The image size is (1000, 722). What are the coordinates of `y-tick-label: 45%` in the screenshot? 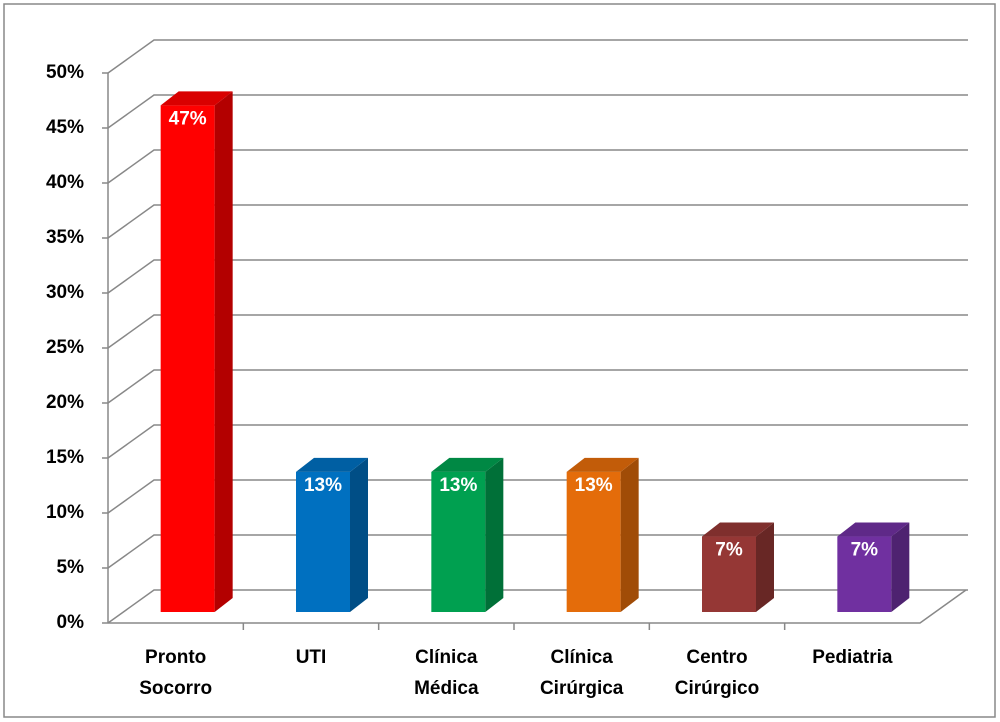 It's located at (65, 127).